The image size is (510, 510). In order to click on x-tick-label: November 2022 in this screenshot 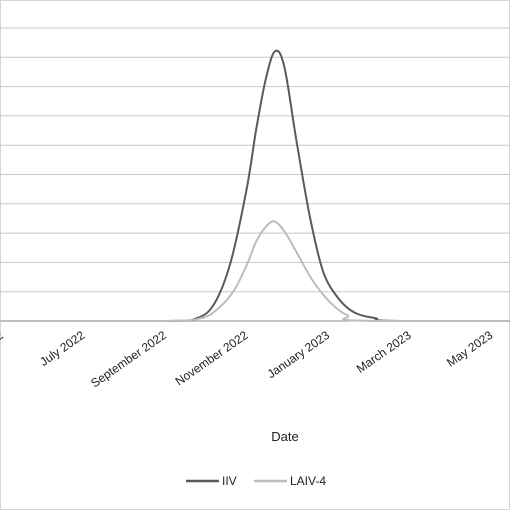, I will do `click(212, 358)`.